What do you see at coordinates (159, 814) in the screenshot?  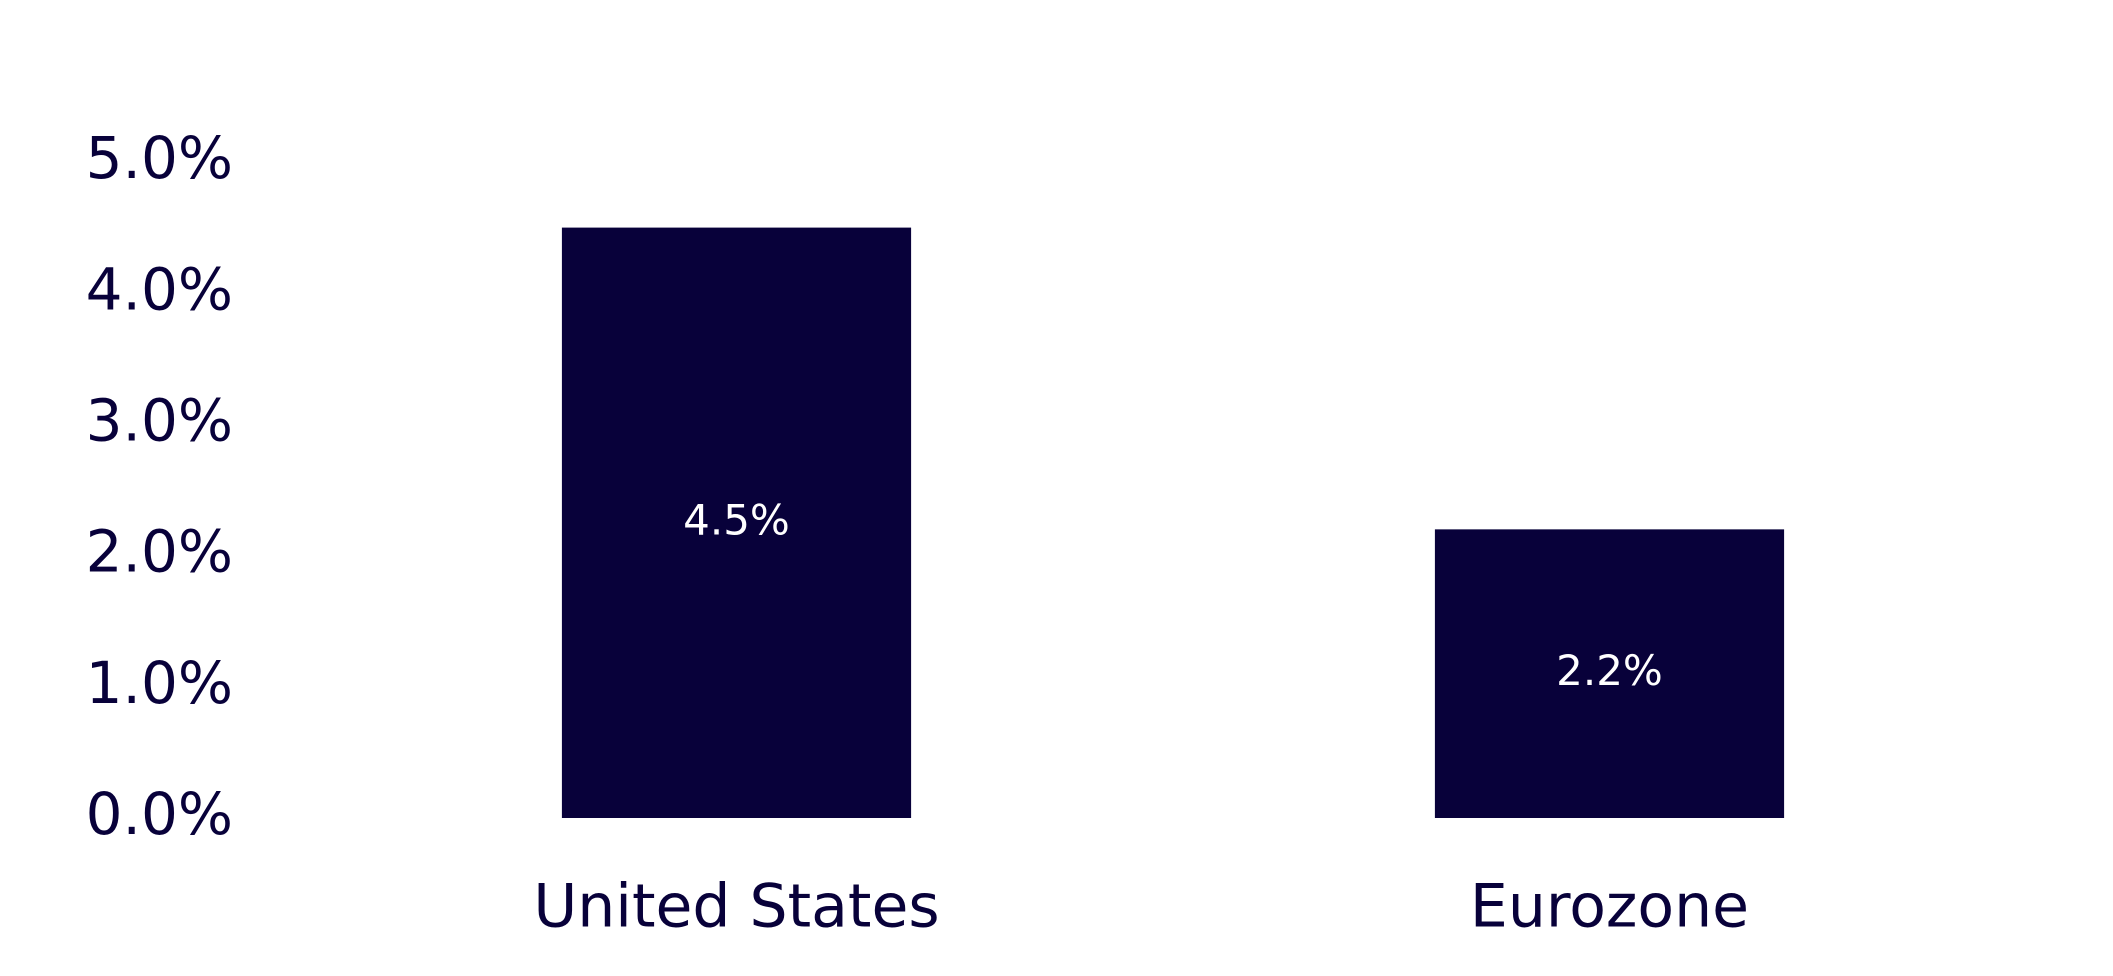 I see `y-tick-label: 0.0%` at bounding box center [159, 814].